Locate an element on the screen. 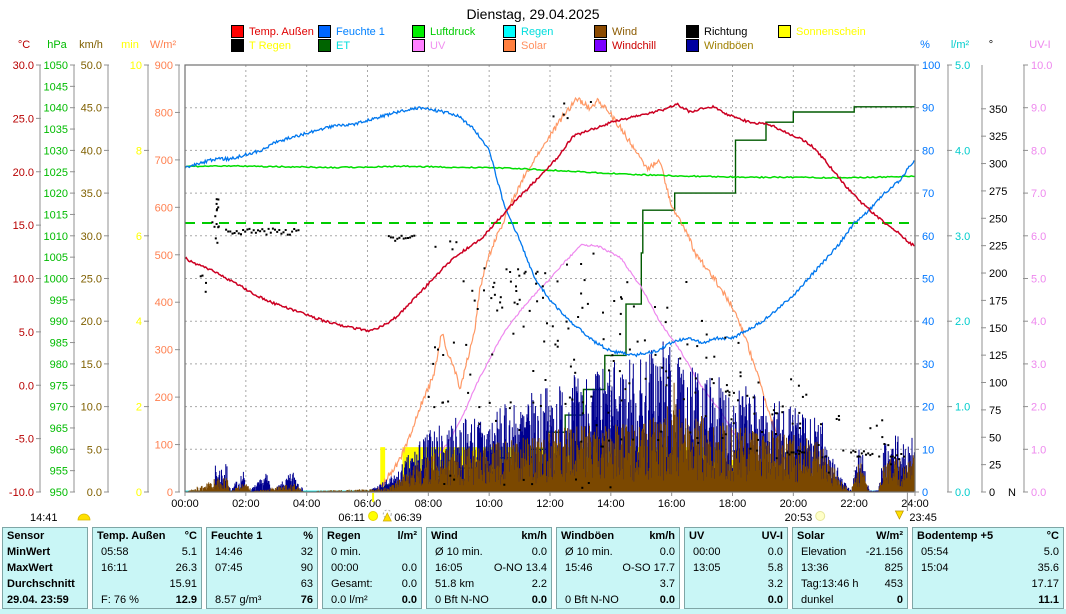 The image size is (1066, 614). cell-value: 63 is located at coordinates (306, 584).